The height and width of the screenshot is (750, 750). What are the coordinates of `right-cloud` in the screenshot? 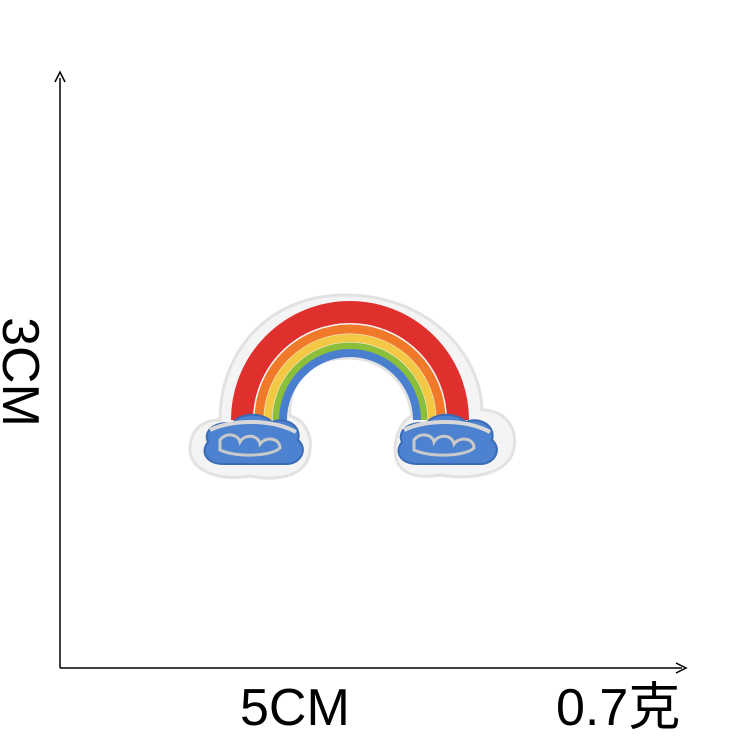 It's located at (447, 439).